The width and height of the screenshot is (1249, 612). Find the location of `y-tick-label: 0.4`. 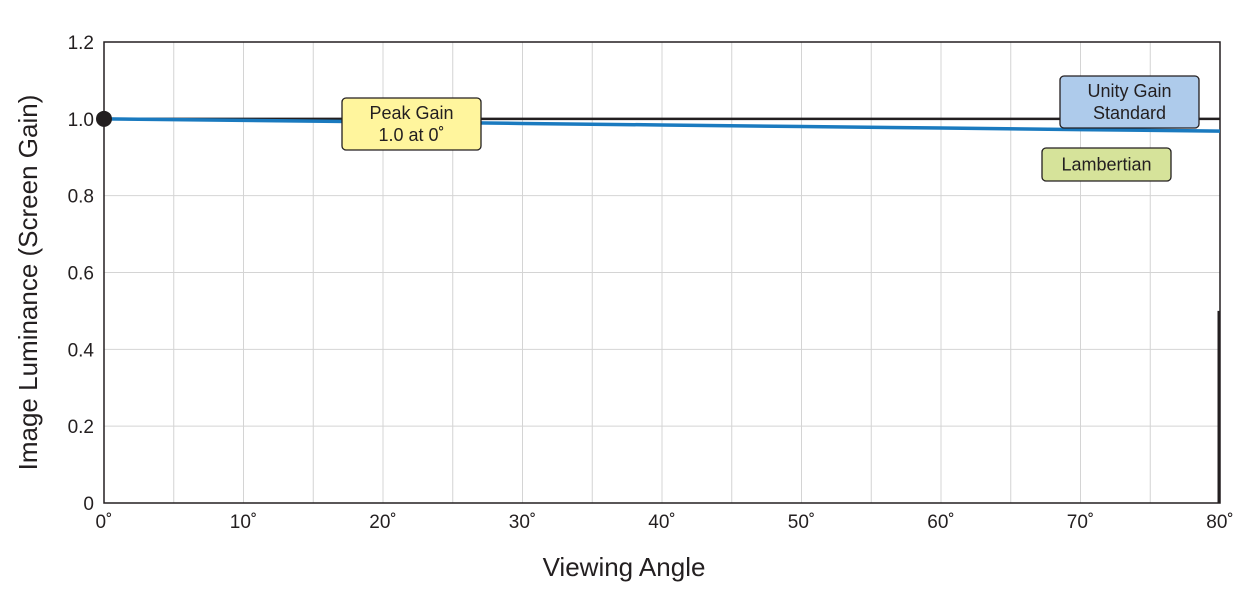

y-tick-label: 0.4 is located at coordinates (81, 350).